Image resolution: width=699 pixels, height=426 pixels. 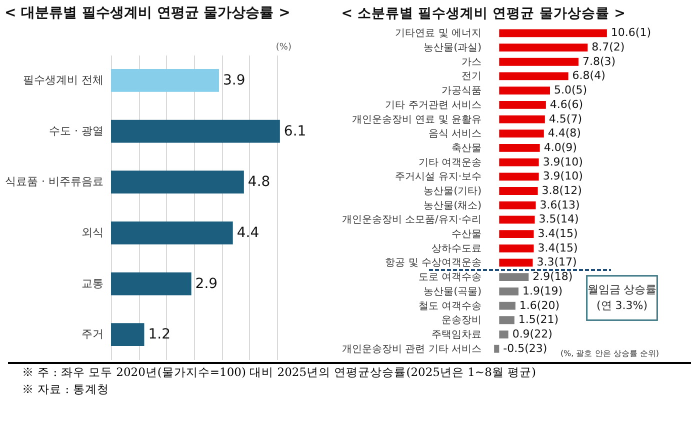 What do you see at coordinates (525, 348) in the screenshot?
I see `data-label: -0.5(23)` at bounding box center [525, 348].